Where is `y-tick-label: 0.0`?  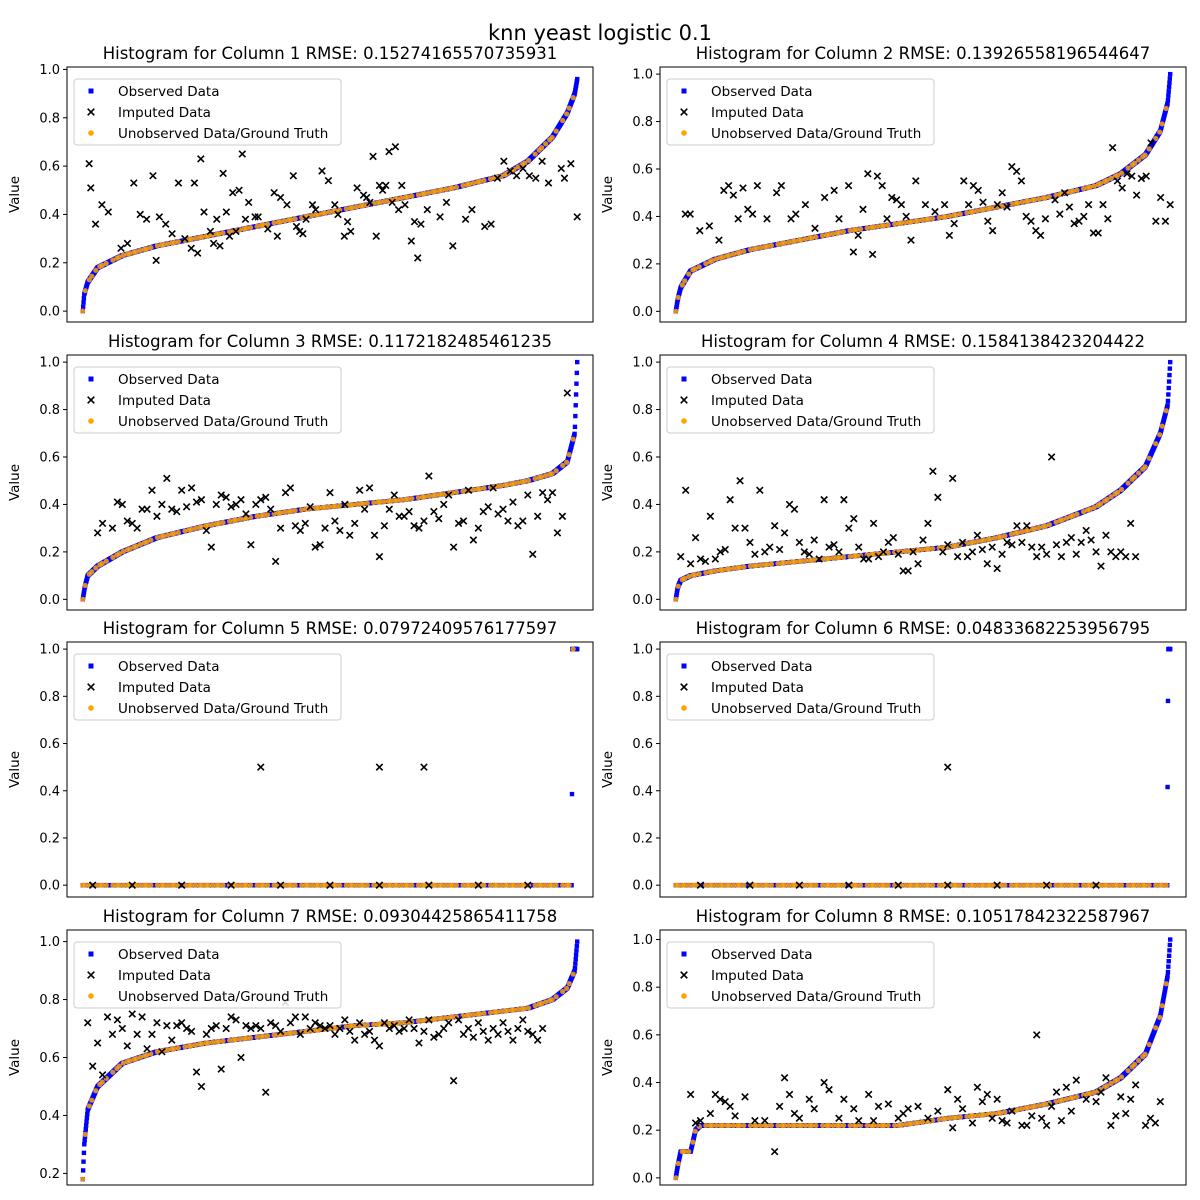 y-tick-label: 0.0 is located at coordinates (642, 600).